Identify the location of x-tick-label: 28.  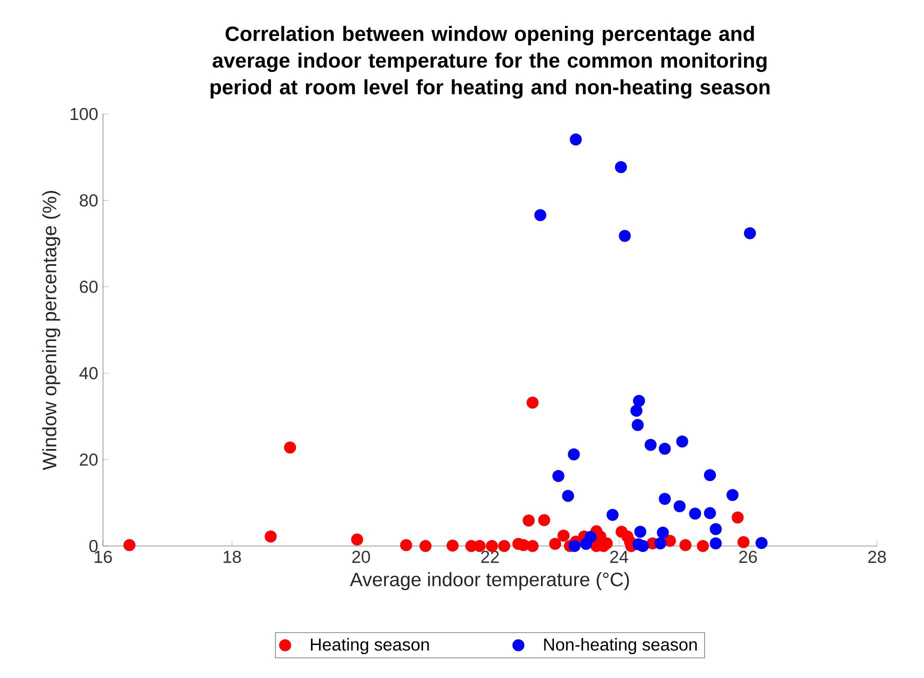
(877, 556).